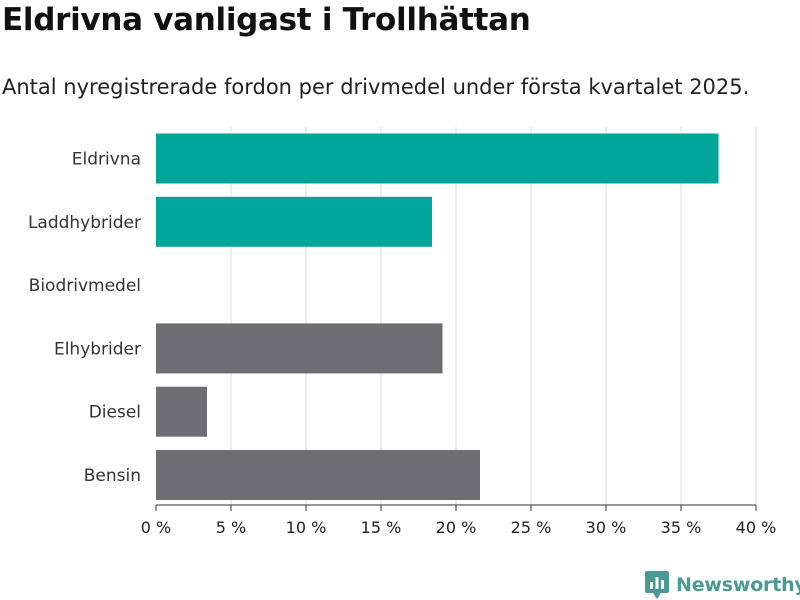 The width and height of the screenshot is (800, 600). Describe the element at coordinates (115, 413) in the screenshot. I see `category-label: Diesel` at that location.